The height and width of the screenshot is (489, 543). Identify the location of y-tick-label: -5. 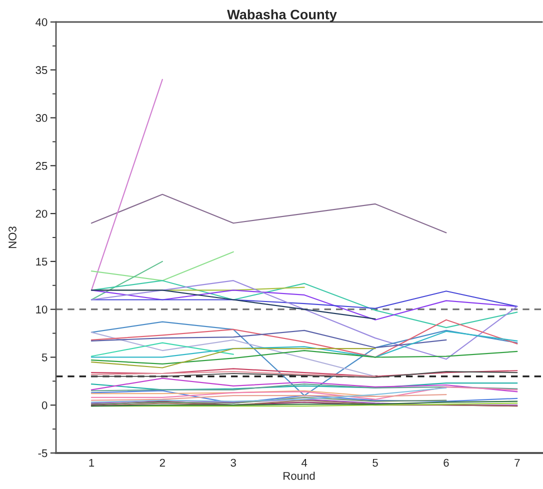
(43, 453).